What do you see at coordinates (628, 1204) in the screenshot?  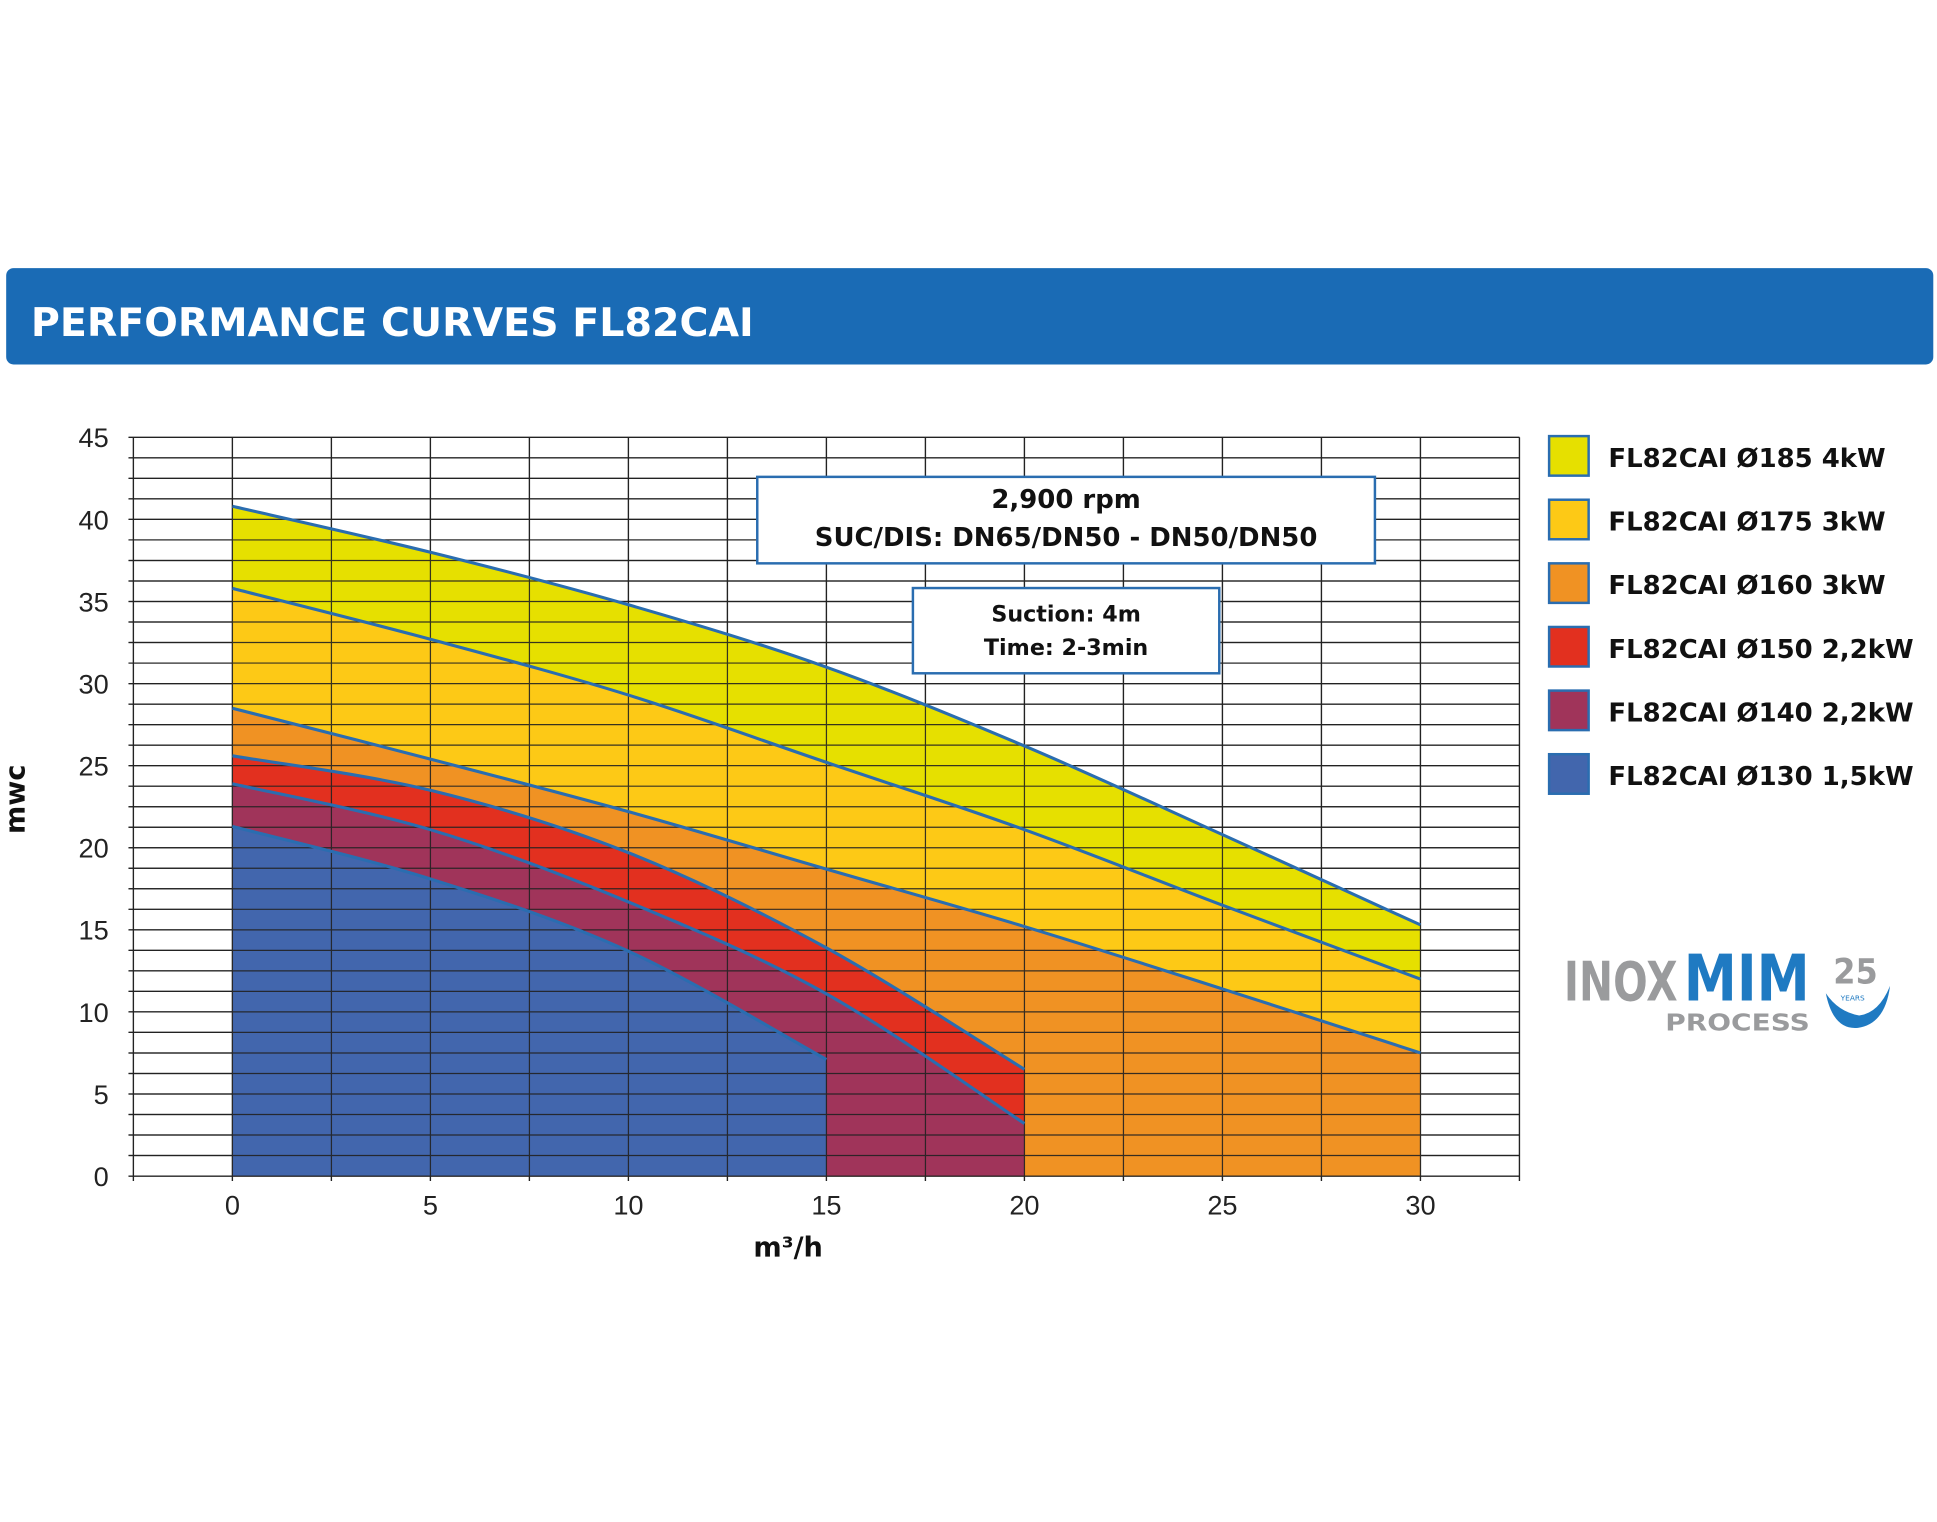 I see `x-tick-label: 10` at bounding box center [628, 1204].